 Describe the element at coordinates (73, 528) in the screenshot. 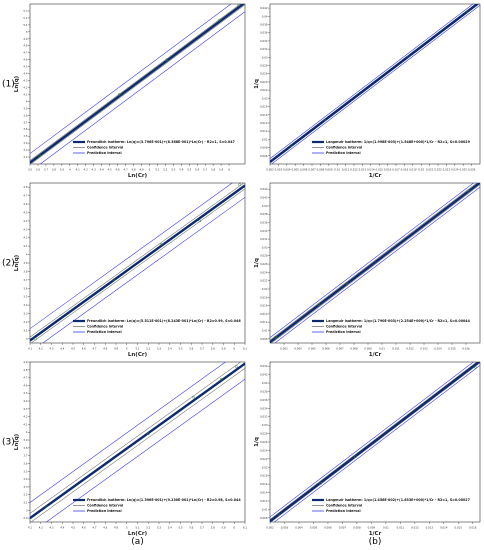

I see `x-tick-label: 4.5` at that location.